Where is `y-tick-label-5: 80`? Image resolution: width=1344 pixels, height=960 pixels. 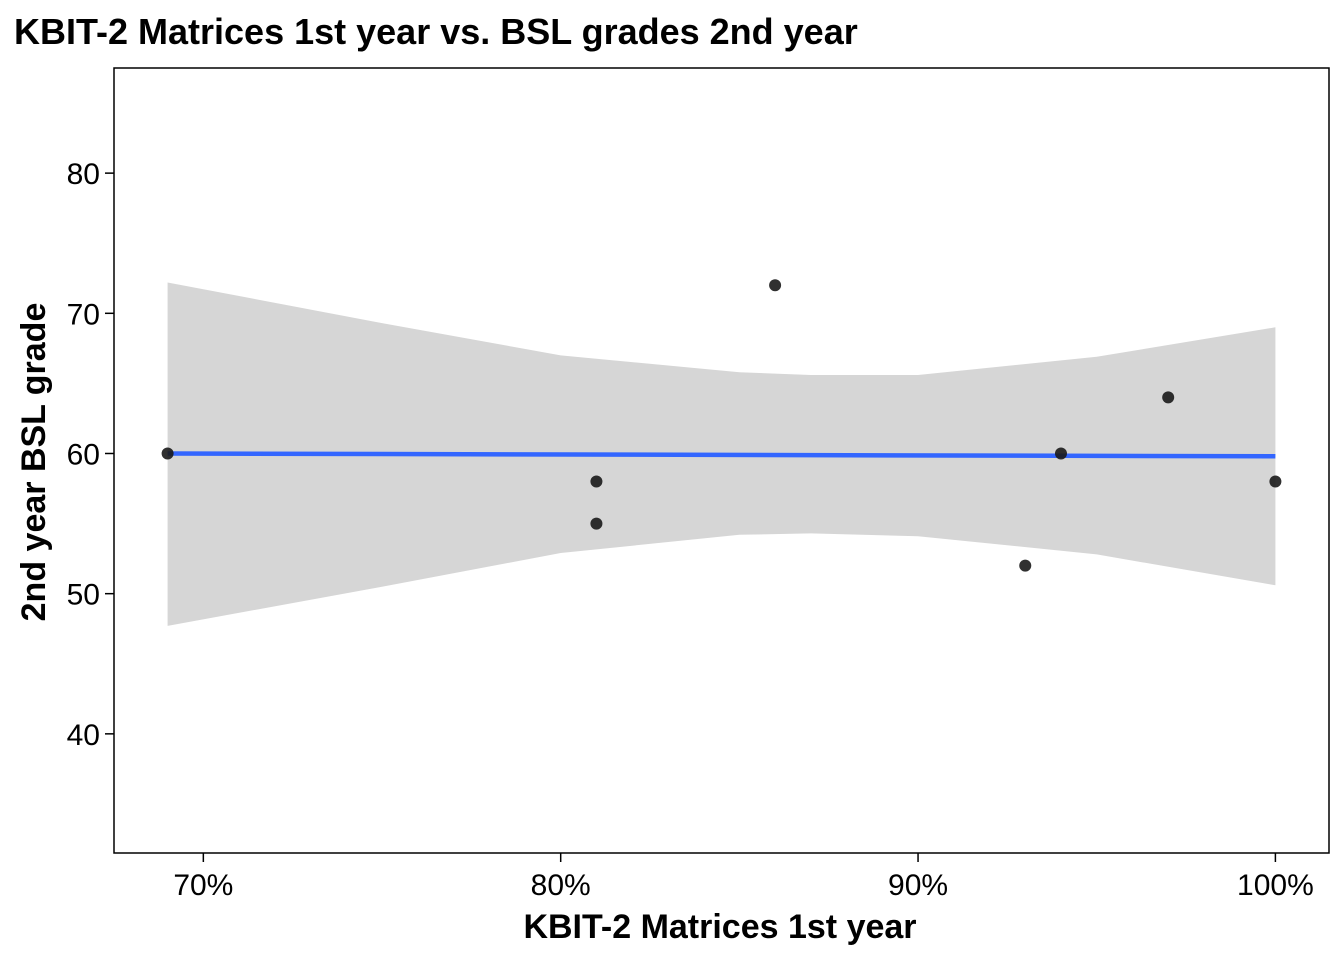 y-tick-label-5: 80 is located at coordinates (83, 174).